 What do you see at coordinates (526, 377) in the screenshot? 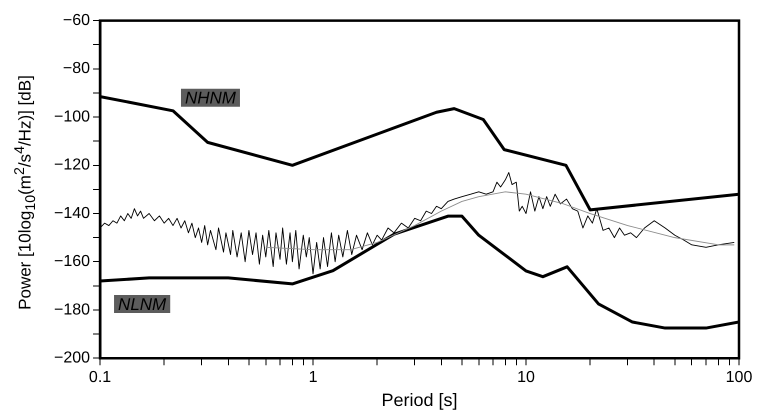
I see `x-tick-label: 10` at bounding box center [526, 377].